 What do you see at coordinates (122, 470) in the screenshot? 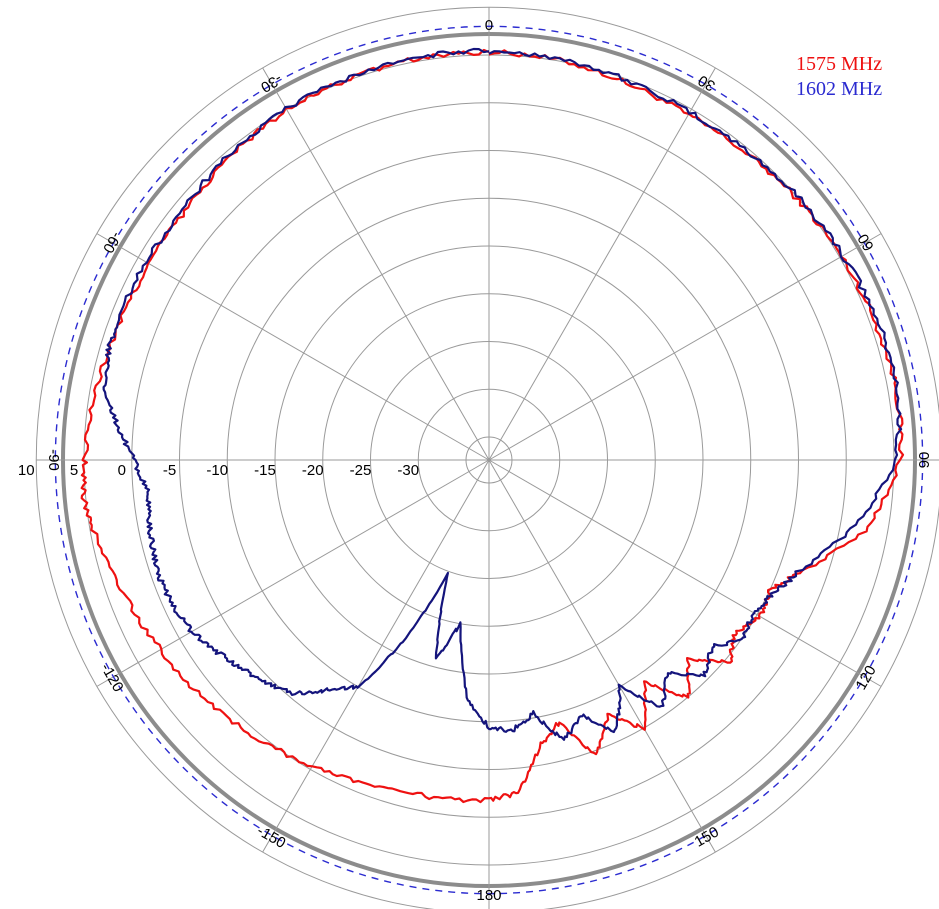
I see `radial-tick-label: 0` at bounding box center [122, 470].